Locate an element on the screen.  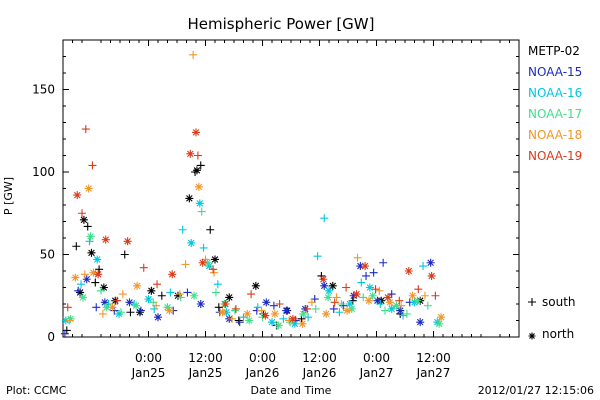
legend-entry: NOAA-15 is located at coordinates (555, 72).